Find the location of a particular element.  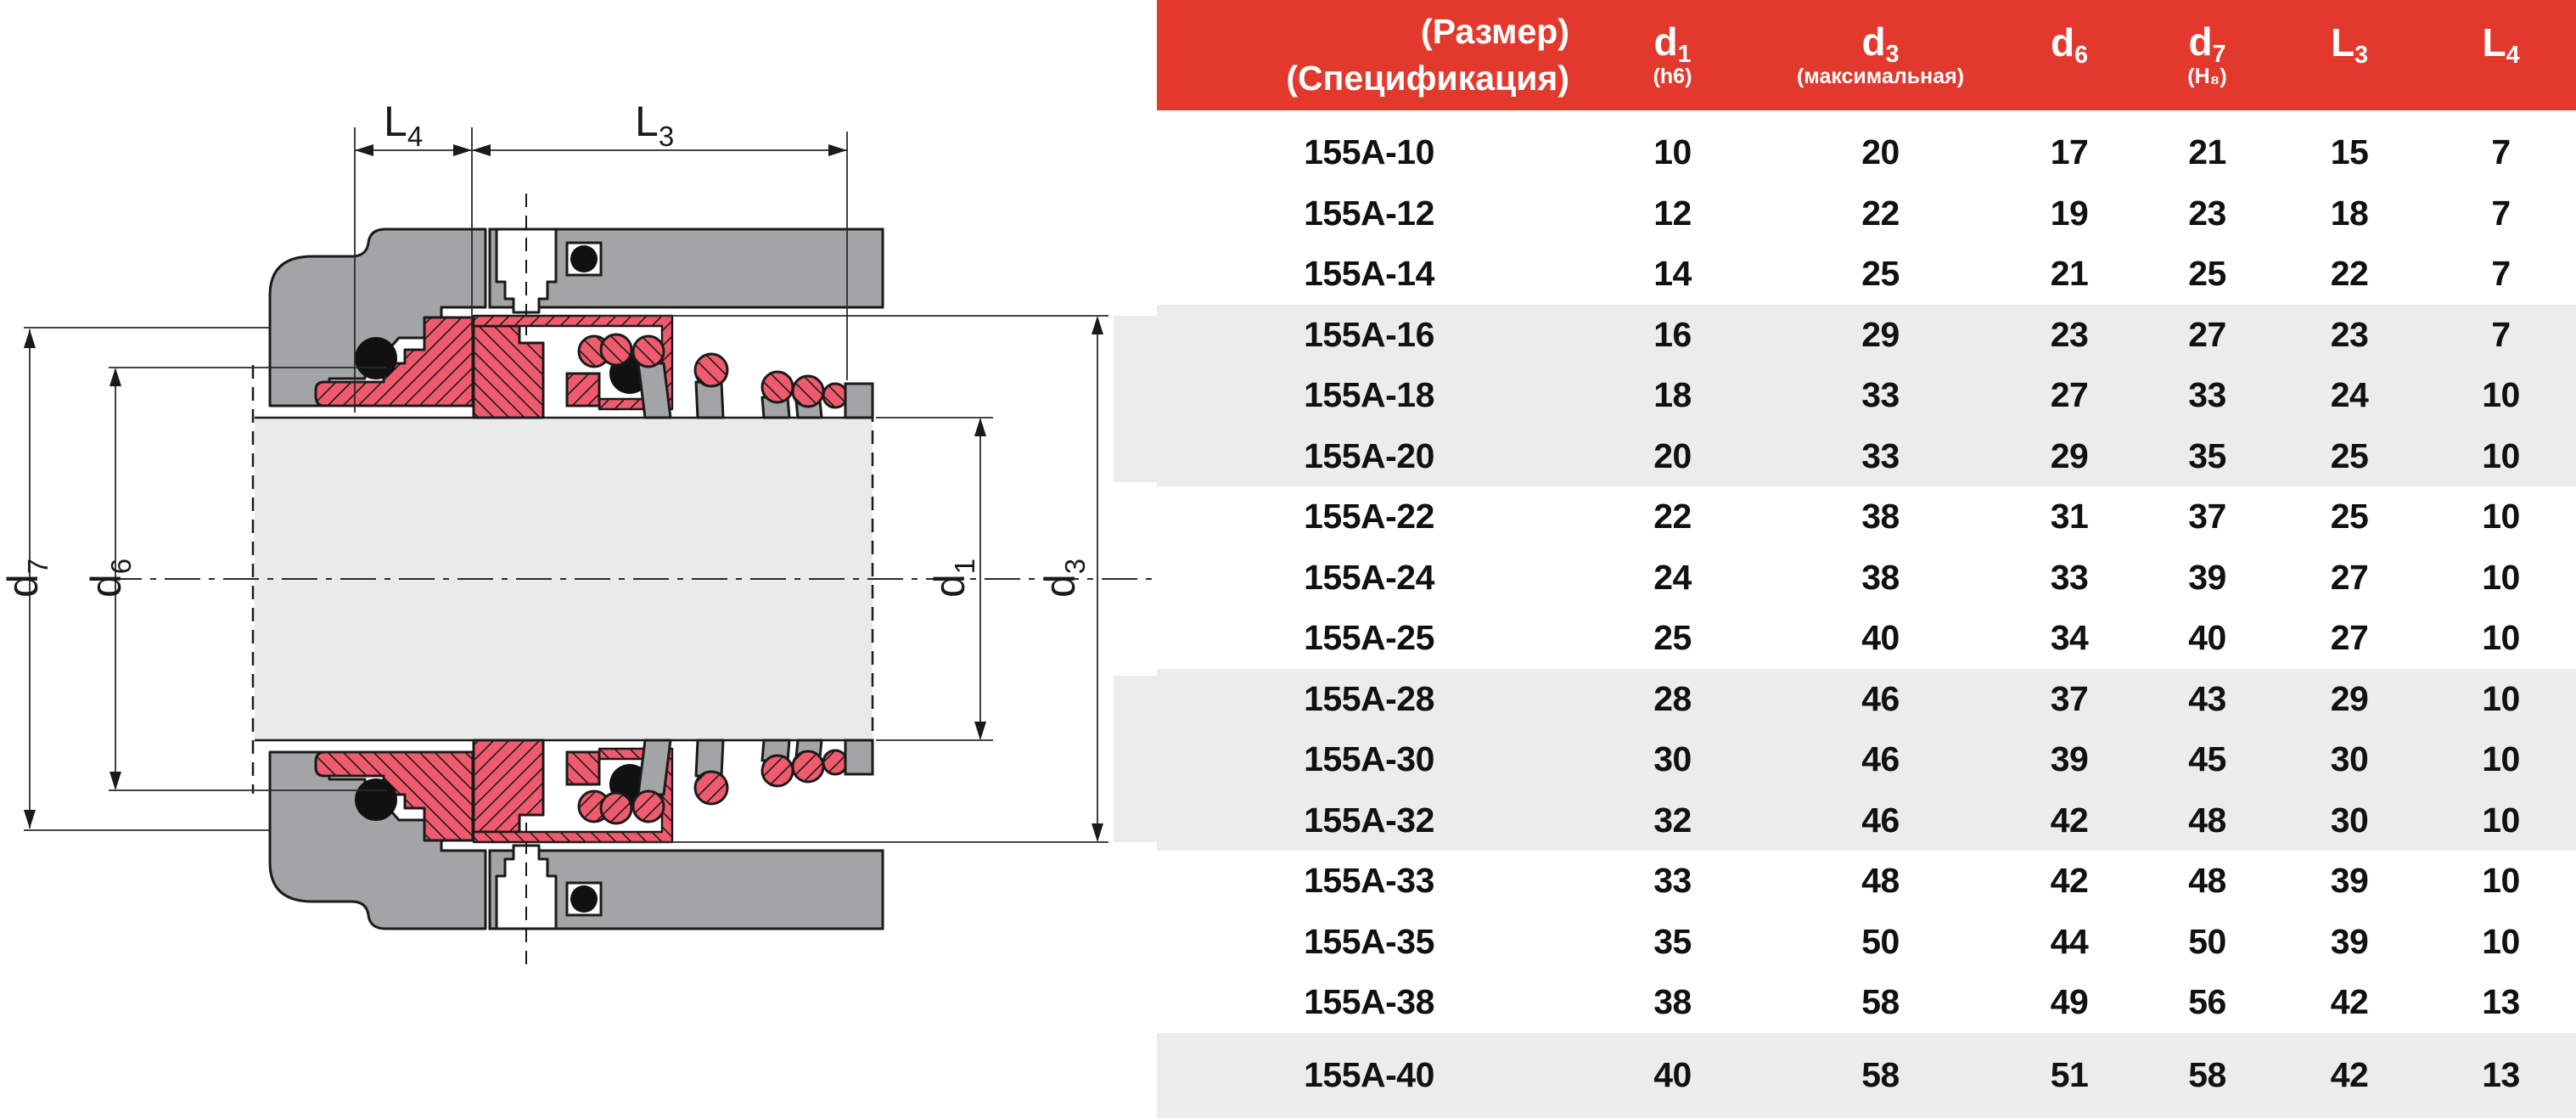

cell-l3: 18 is located at coordinates (2349, 213).